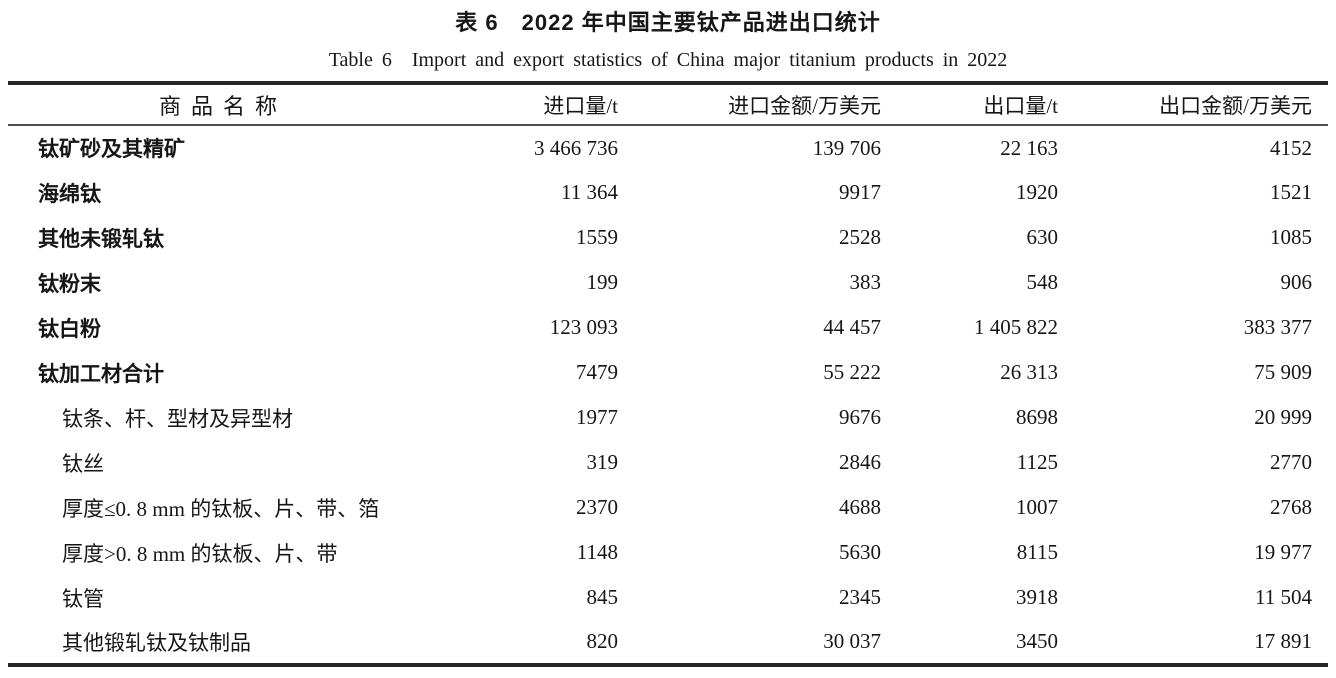 This screenshot has height=678, width=1336. Describe the element at coordinates (668, 417) in the screenshot. I see `table-row: 钛条、杆、型材及异型材 1977 9676 8698 20 999` at that location.